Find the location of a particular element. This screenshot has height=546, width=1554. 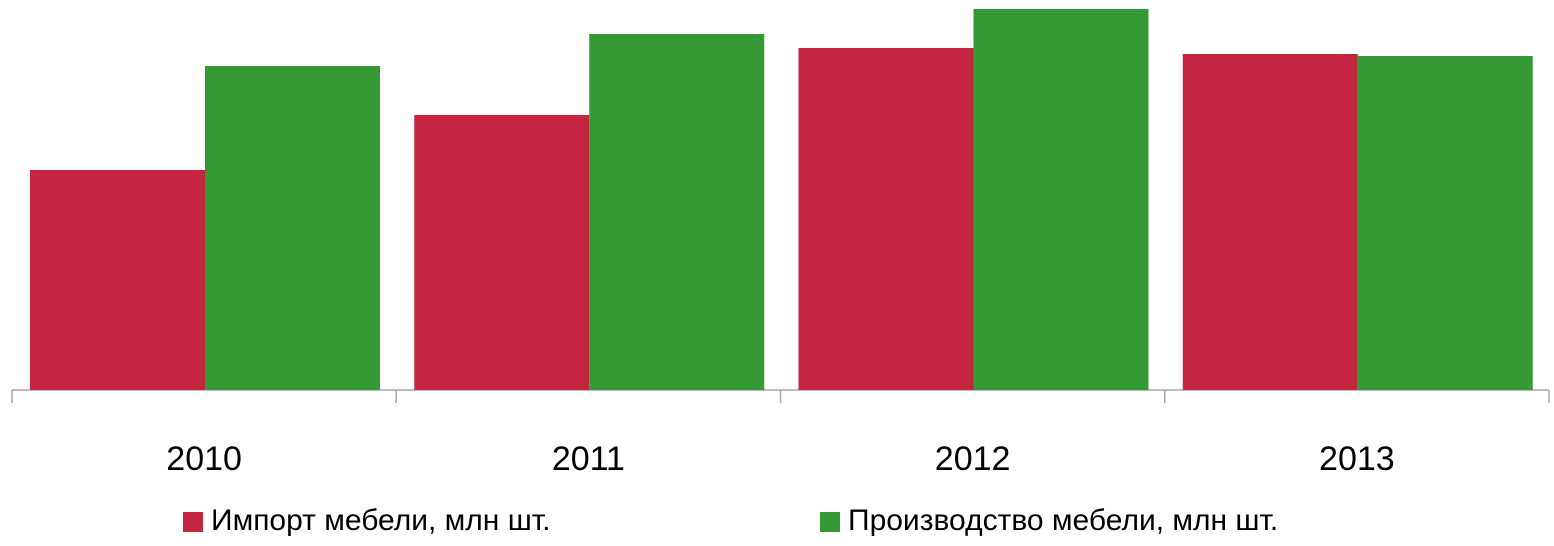

legend-label: Производство мебели, млн шт. is located at coordinates (1063, 520).